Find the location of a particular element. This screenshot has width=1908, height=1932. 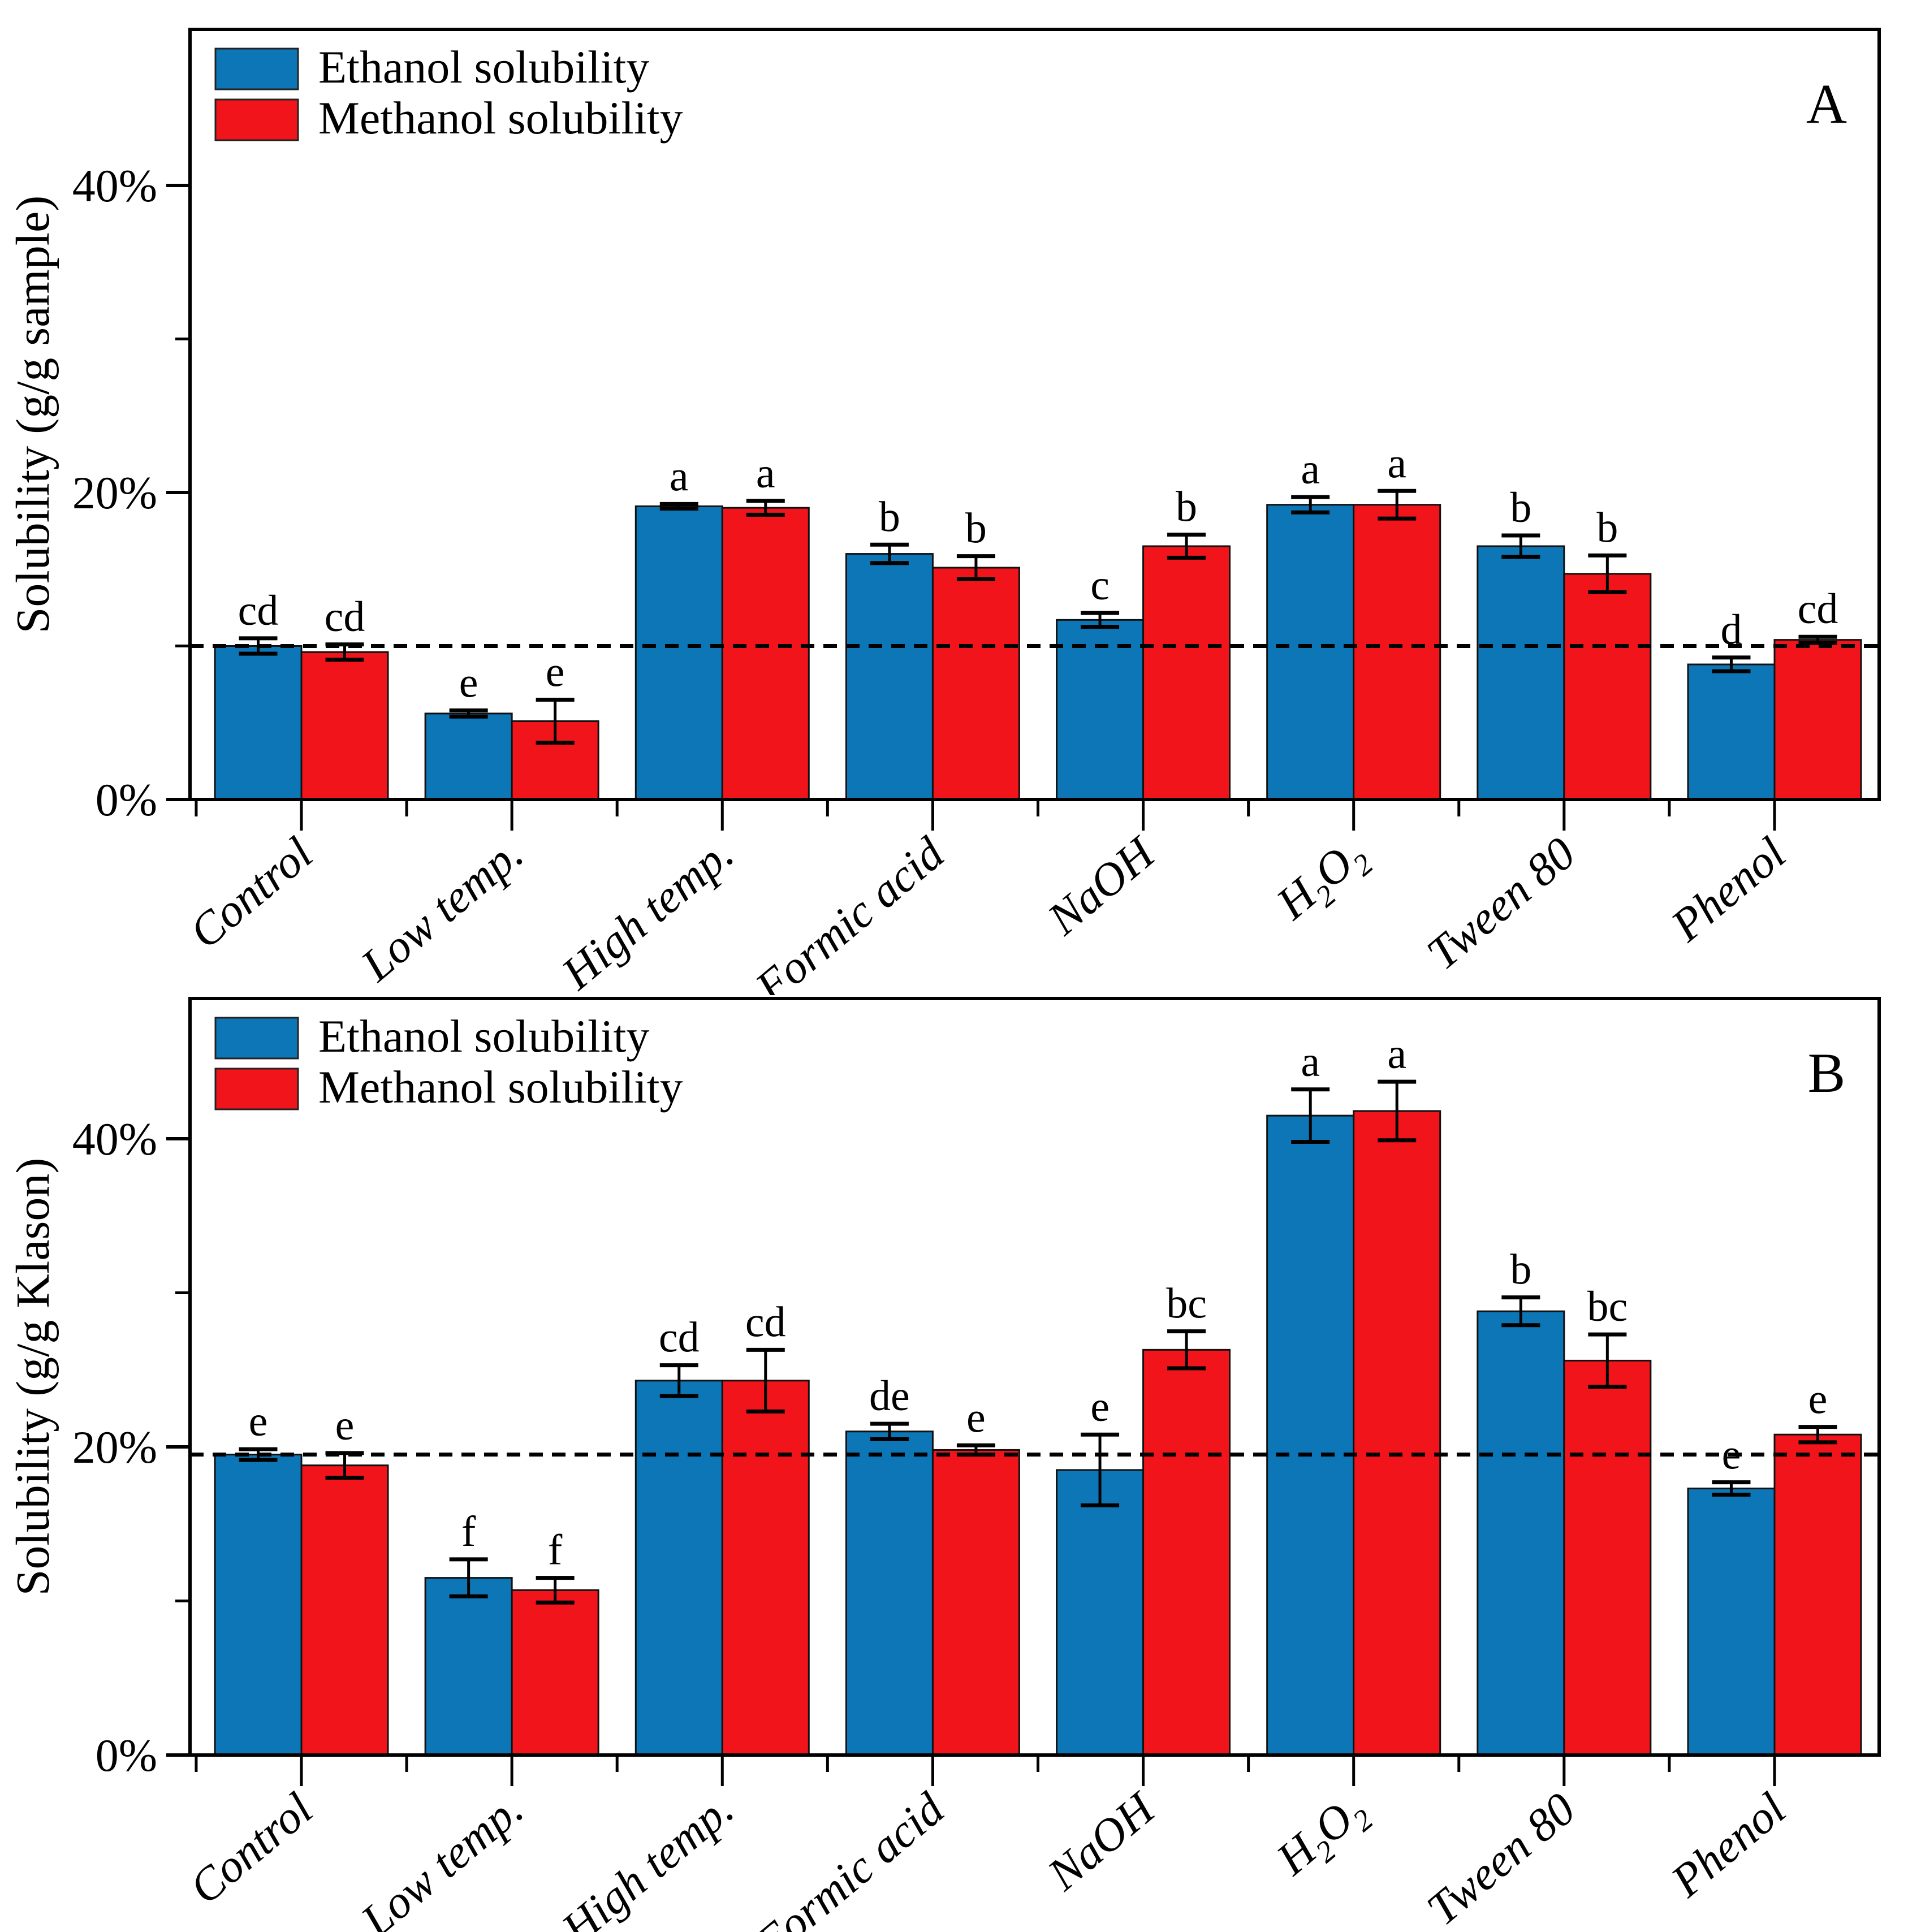

panel-letter: B is located at coordinates (1827, 1072).